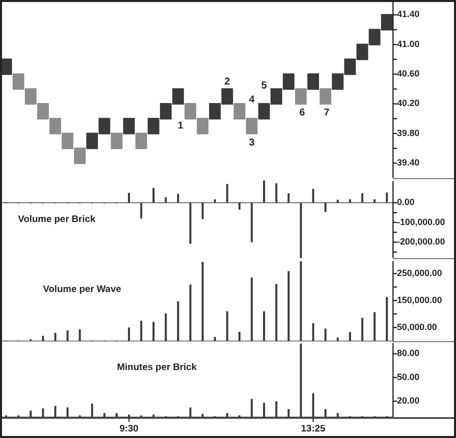 Image resolution: width=456 pixels, height=438 pixels. Describe the element at coordinates (57, 219) in the screenshot. I see `text: Volume per Brick` at that location.